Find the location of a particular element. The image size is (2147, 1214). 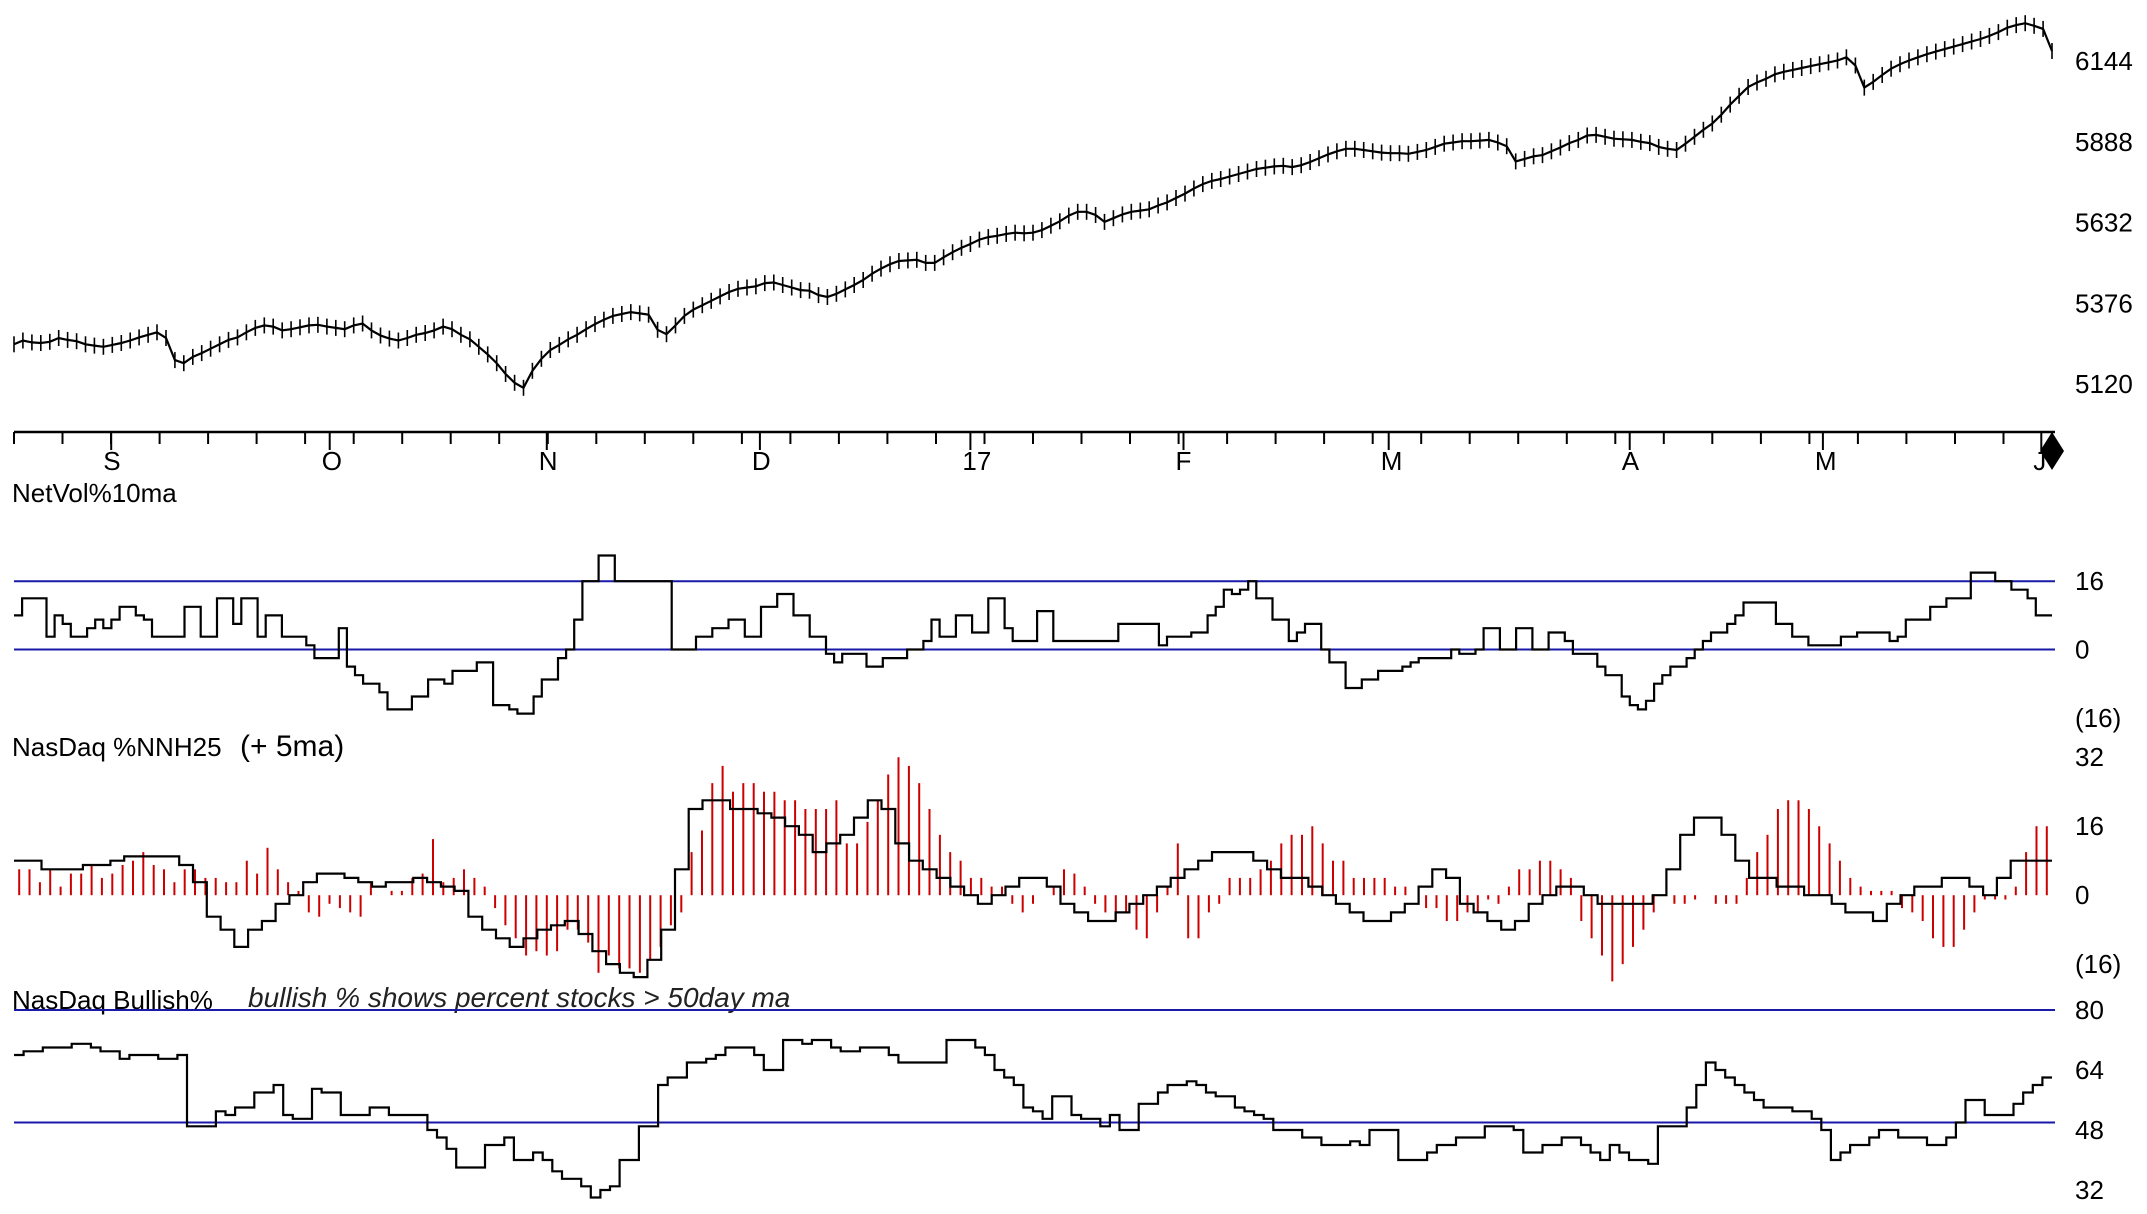

nnh-ytick-3: (16) is located at coordinates (2098, 964).